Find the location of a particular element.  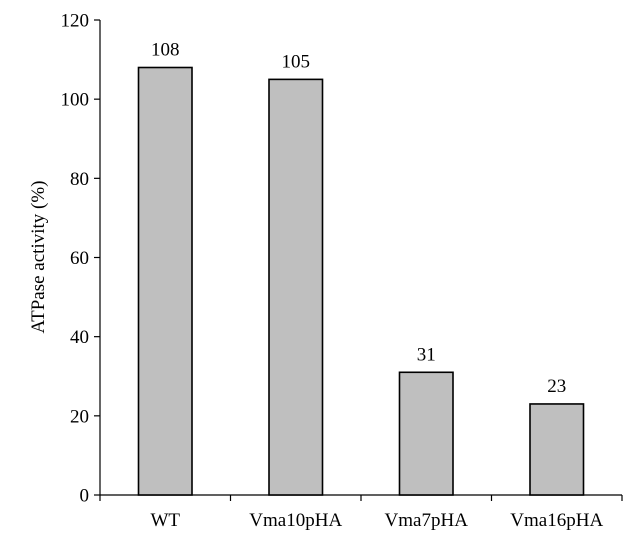

value-label-vma16pha: 23 is located at coordinates (556, 386).